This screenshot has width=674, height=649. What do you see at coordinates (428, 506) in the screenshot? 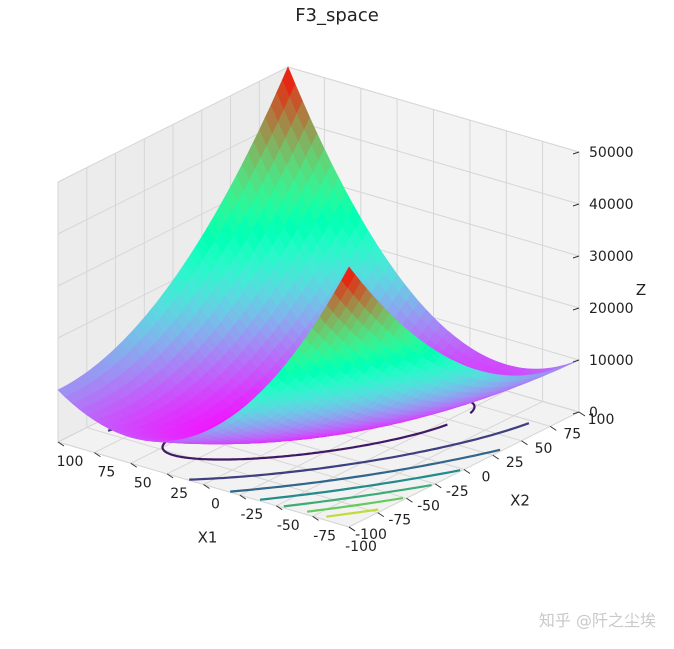
I see `y-tick-label: -50` at bounding box center [428, 506].